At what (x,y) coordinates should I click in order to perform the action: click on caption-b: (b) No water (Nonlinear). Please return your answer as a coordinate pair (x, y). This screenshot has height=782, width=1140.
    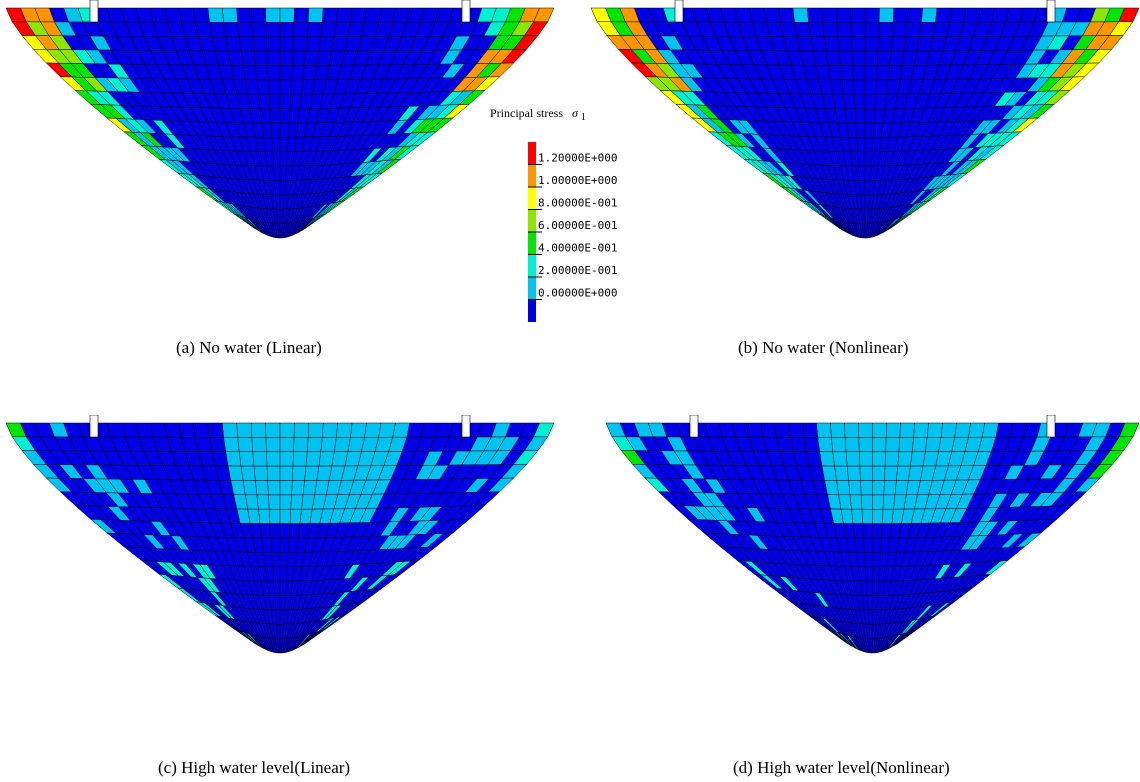
    Looking at the image, I should click on (823, 347).